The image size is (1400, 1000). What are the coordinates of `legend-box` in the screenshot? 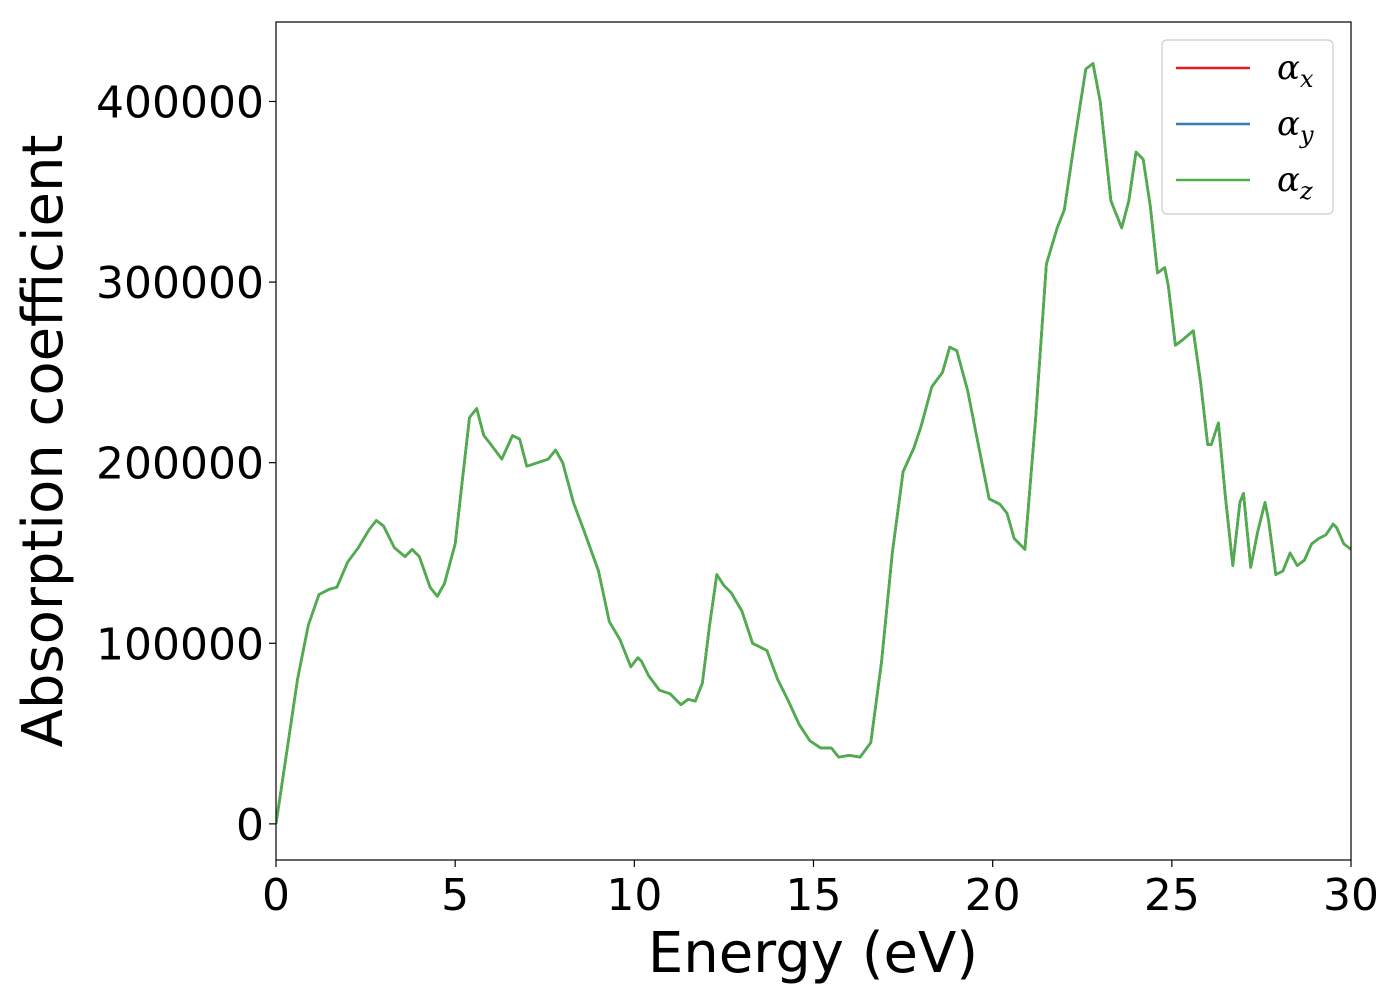 It's located at (1247, 127).